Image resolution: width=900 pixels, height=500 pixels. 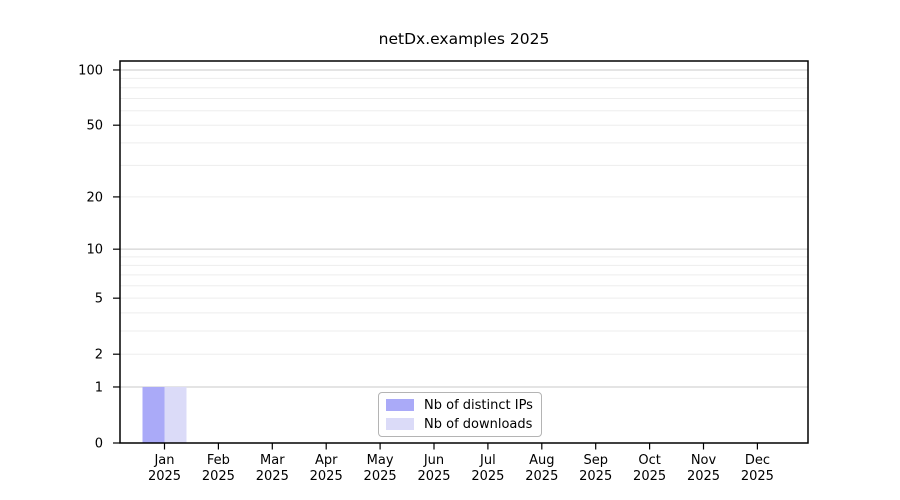 I want to click on legend: Nb of distinct IPs Nb of downloads, so click(x=460, y=414).